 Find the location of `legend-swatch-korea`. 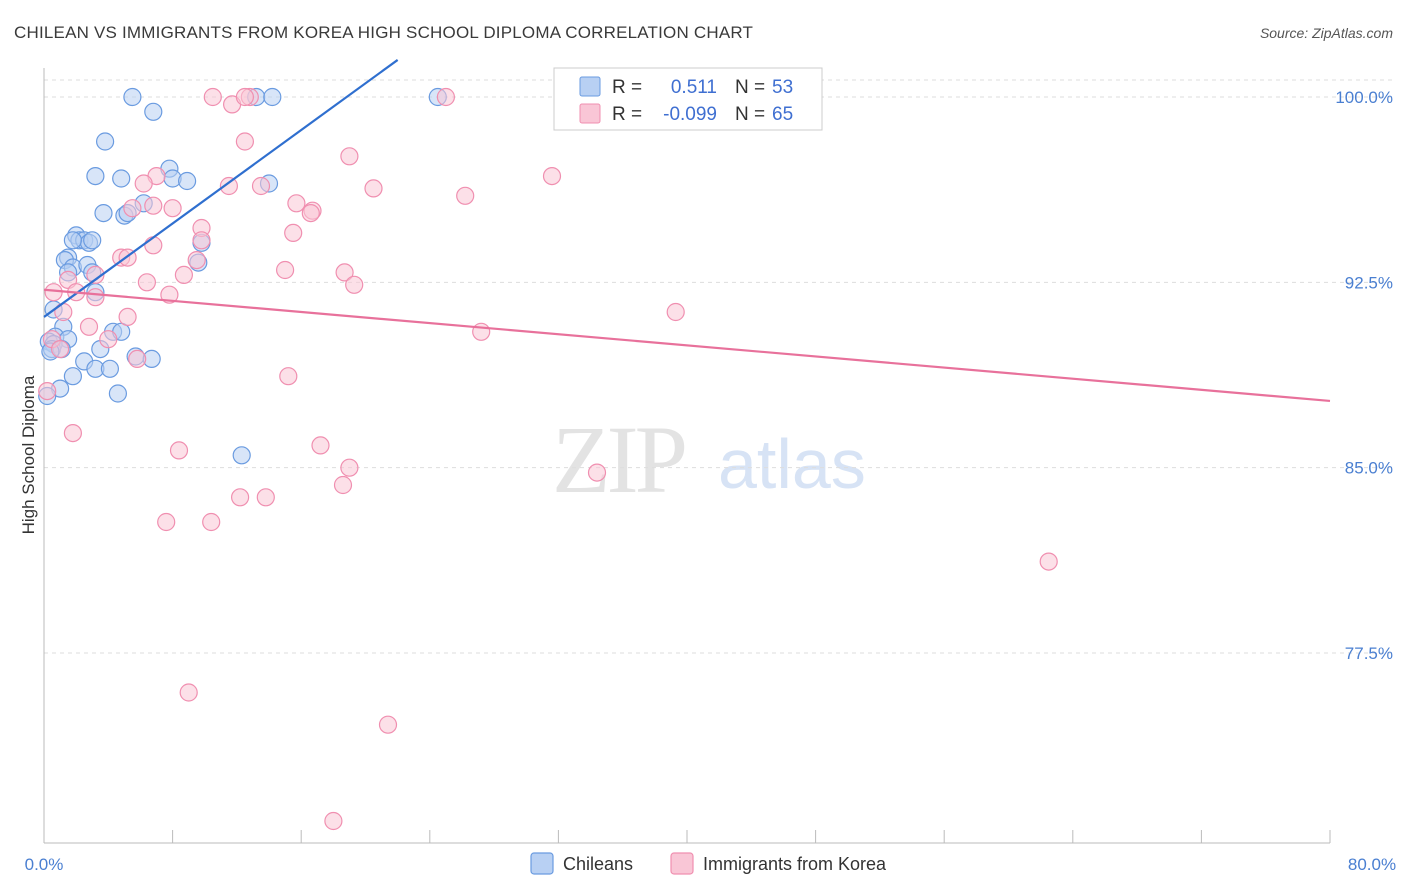

legend-swatch-korea is located at coordinates (682, 863).